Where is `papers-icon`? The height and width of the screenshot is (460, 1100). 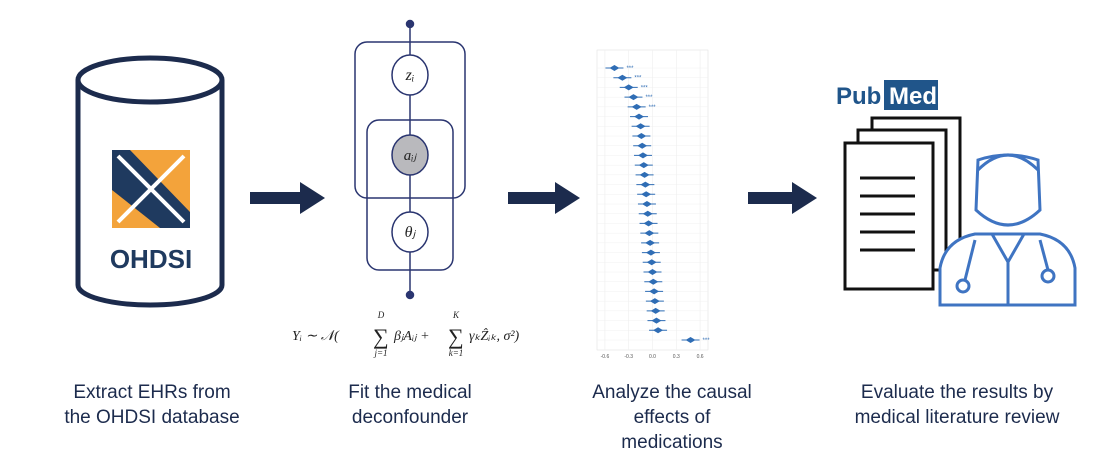 papers-icon is located at coordinates (902, 203).